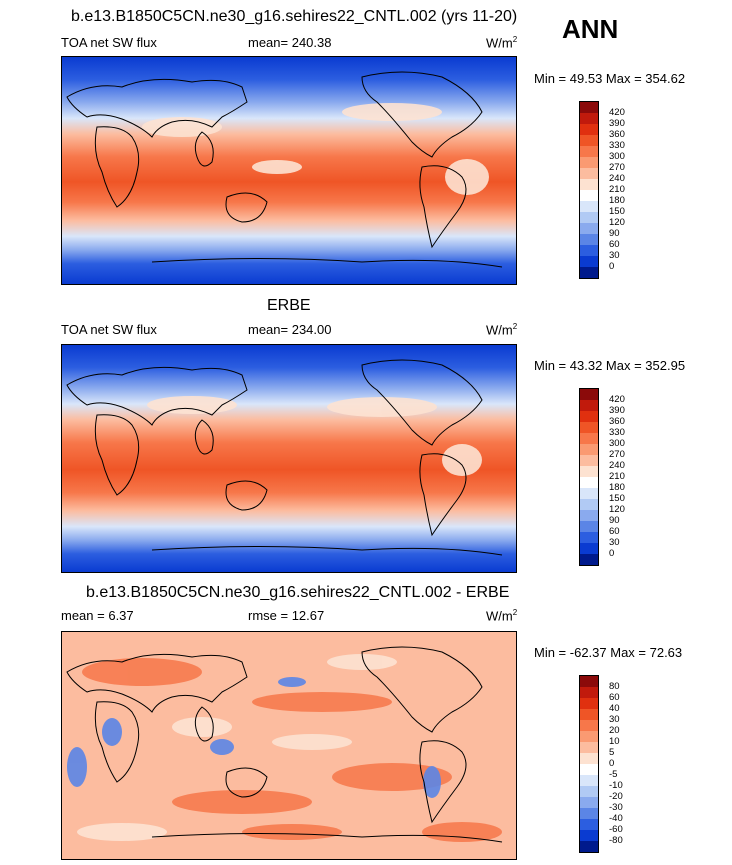 The width and height of the screenshot is (732, 865). What do you see at coordinates (617, 211) in the screenshot?
I see `cb1-tick: 150` at bounding box center [617, 211].